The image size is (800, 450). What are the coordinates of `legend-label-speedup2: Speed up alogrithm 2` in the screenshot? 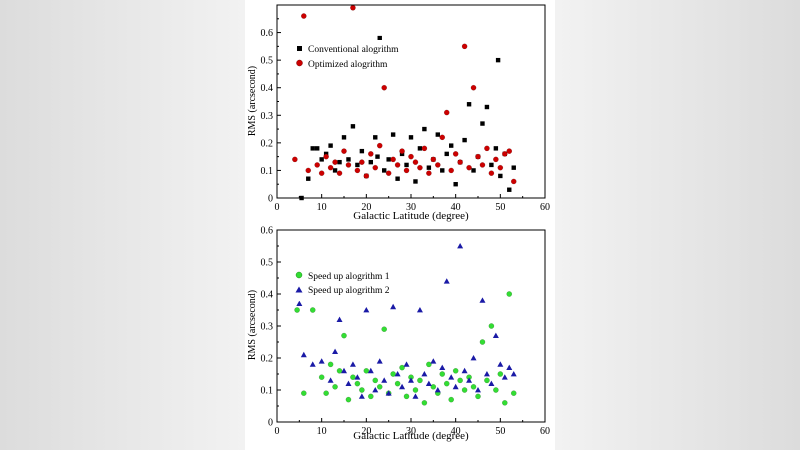 It's located at (349, 291).